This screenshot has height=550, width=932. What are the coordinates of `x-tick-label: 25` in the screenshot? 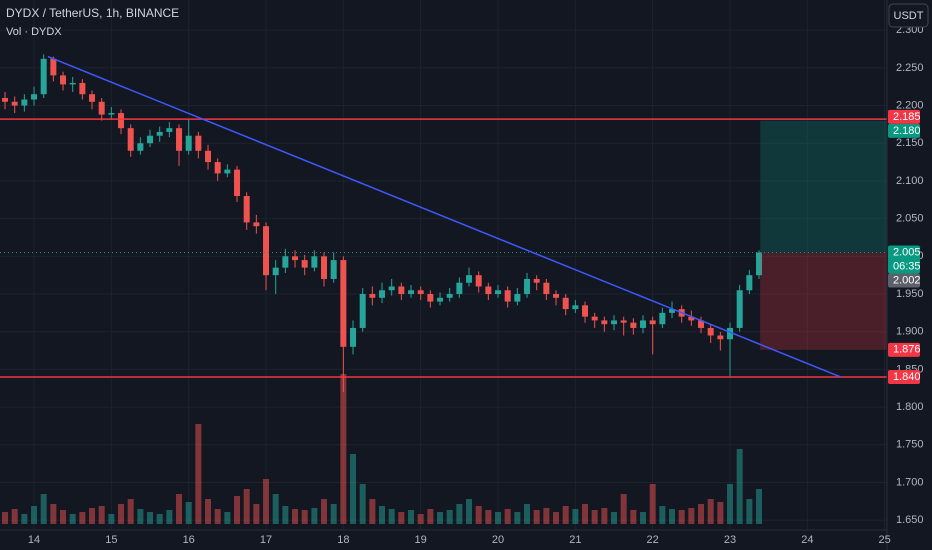 It's located at (885, 540).